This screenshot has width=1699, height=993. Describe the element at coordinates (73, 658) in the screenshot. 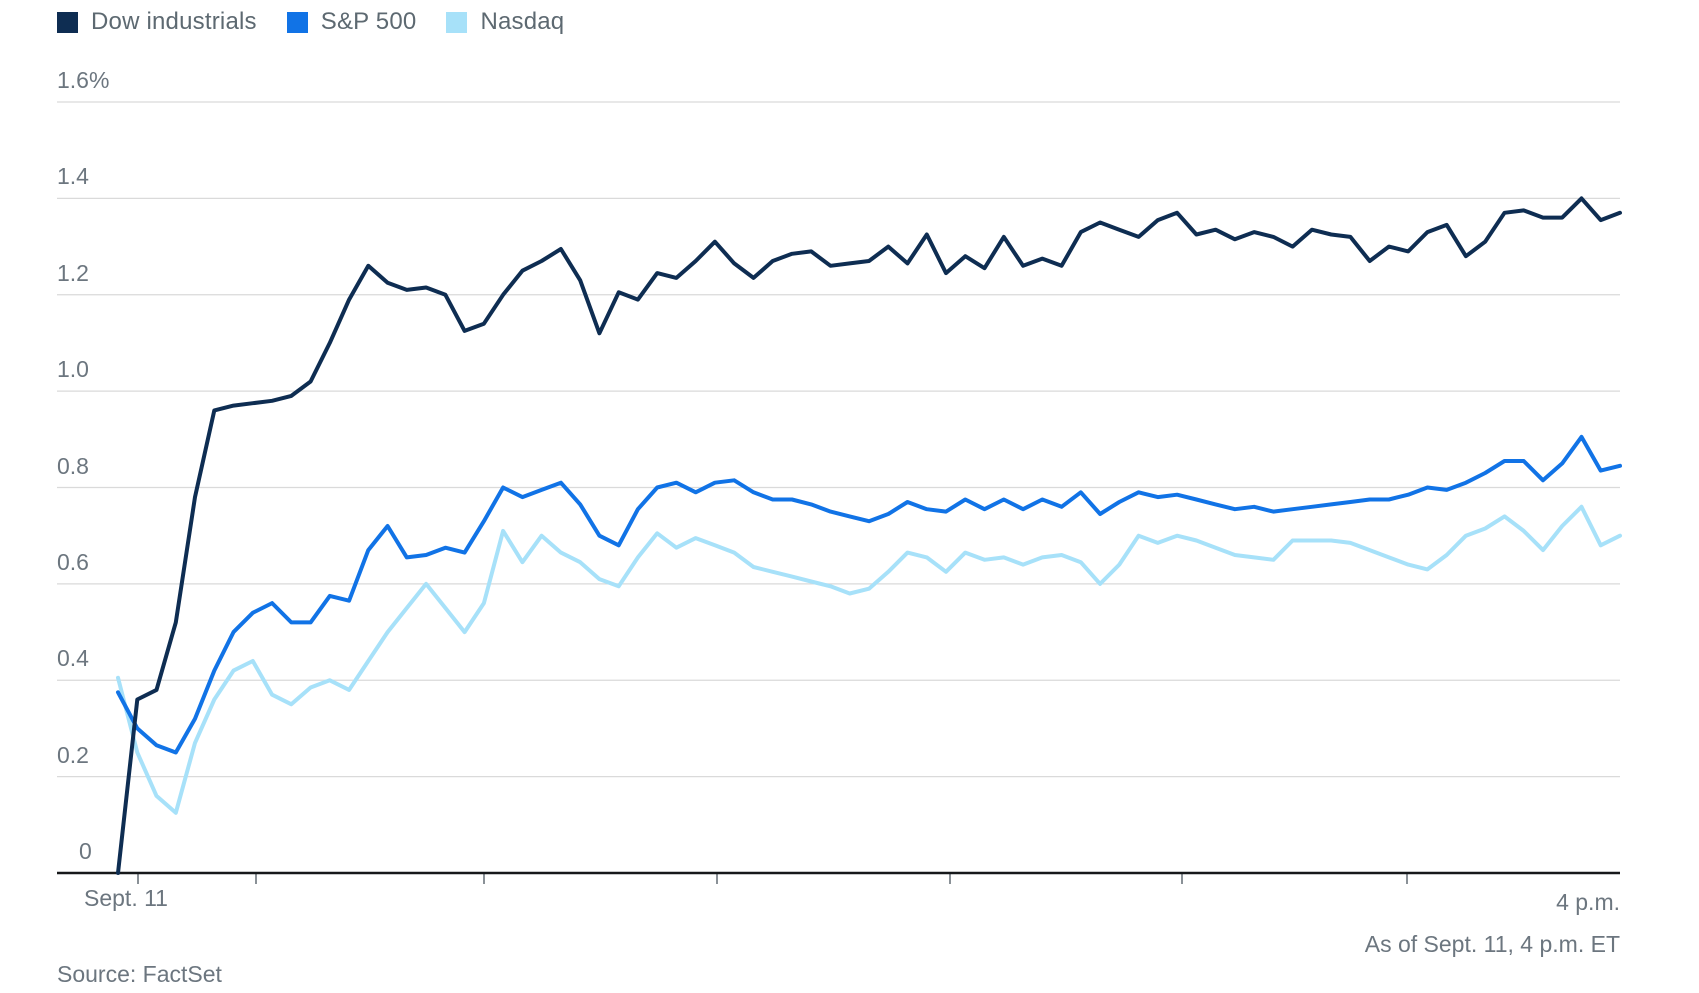

I see `y-axis-label: 0.4` at that location.